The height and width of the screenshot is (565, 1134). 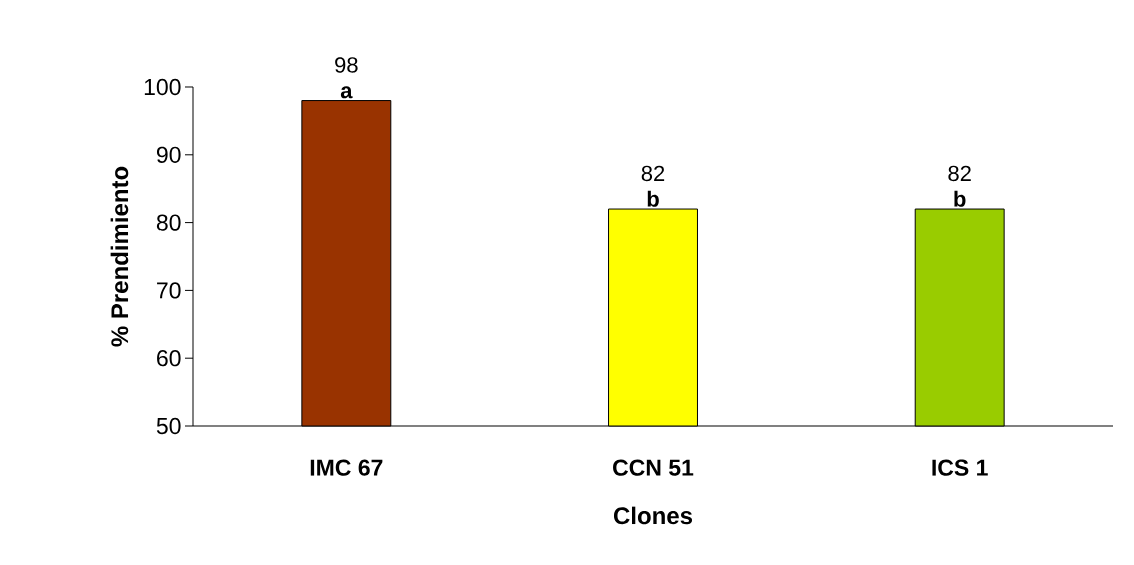 I want to click on y-axis-title: % Prendimiento, so click(x=119, y=256).